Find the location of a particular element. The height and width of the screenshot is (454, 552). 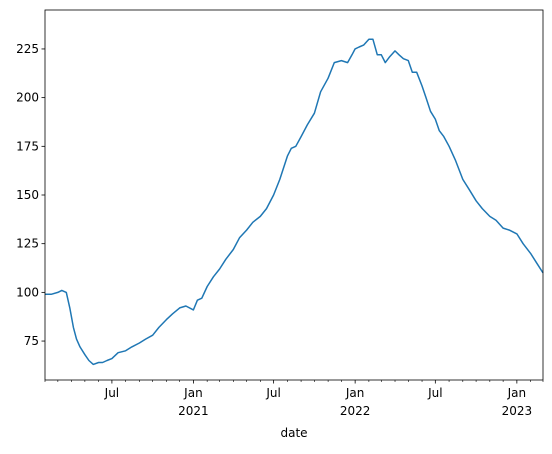

x-axis-label: date is located at coordinates (293, 433).